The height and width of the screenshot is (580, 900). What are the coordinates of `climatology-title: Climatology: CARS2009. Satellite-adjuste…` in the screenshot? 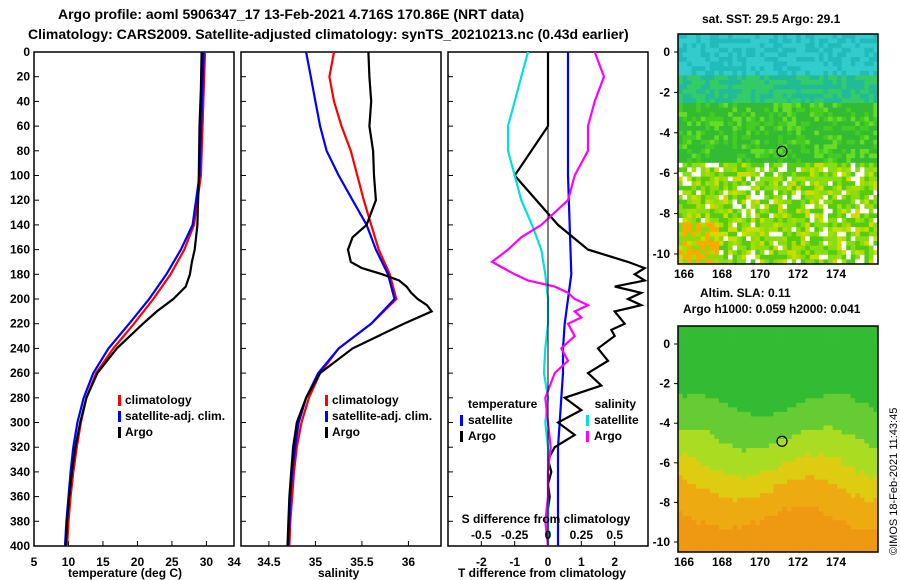 It's located at (328, 34).